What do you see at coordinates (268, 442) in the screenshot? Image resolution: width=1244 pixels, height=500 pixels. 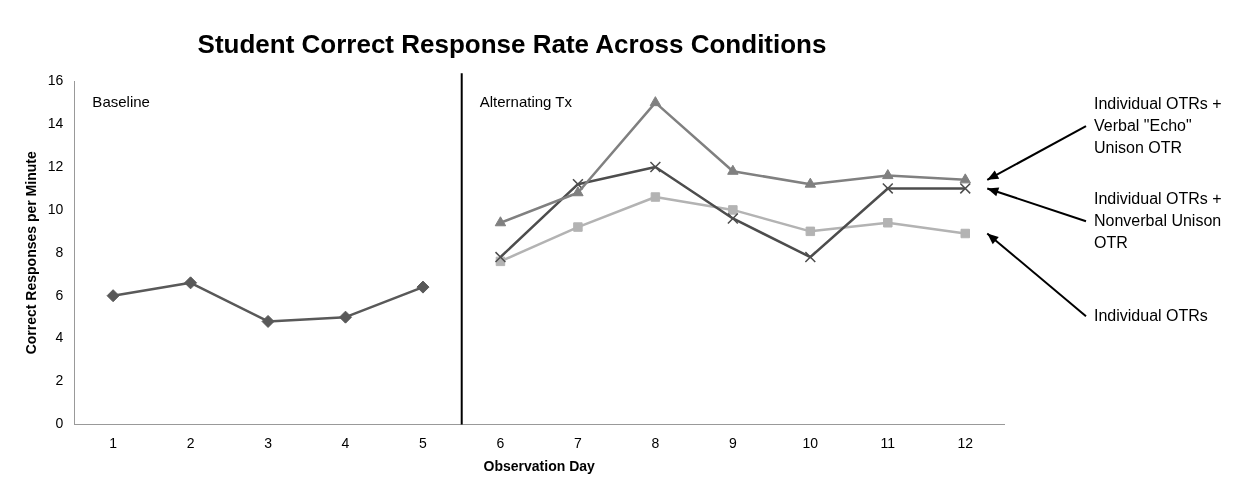 I see `x-tick-label: 3` at bounding box center [268, 442].